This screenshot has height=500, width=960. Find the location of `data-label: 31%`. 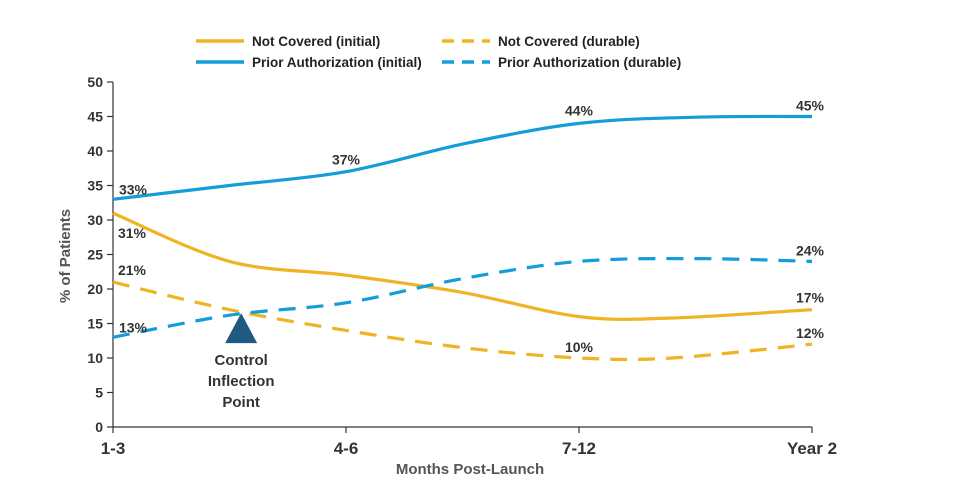

data-label: 31% is located at coordinates (132, 233).